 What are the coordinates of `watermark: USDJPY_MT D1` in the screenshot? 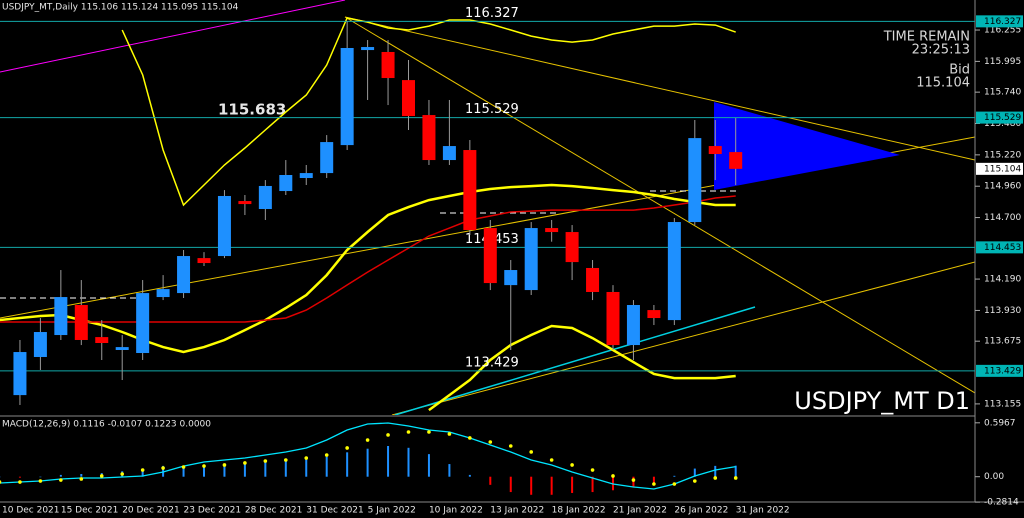 It's located at (882, 401).